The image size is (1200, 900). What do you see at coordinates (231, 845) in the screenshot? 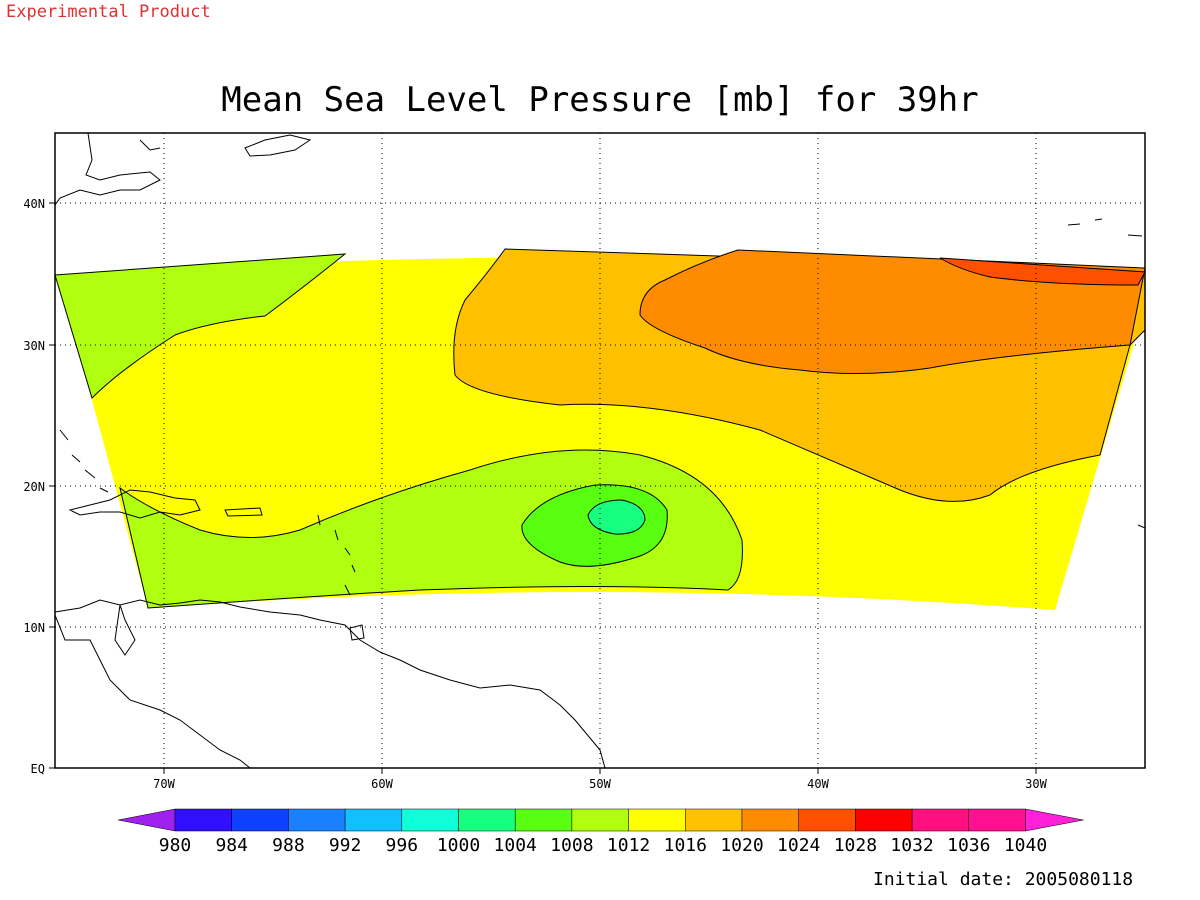
I see `colorbar-label: 984` at bounding box center [231, 845].